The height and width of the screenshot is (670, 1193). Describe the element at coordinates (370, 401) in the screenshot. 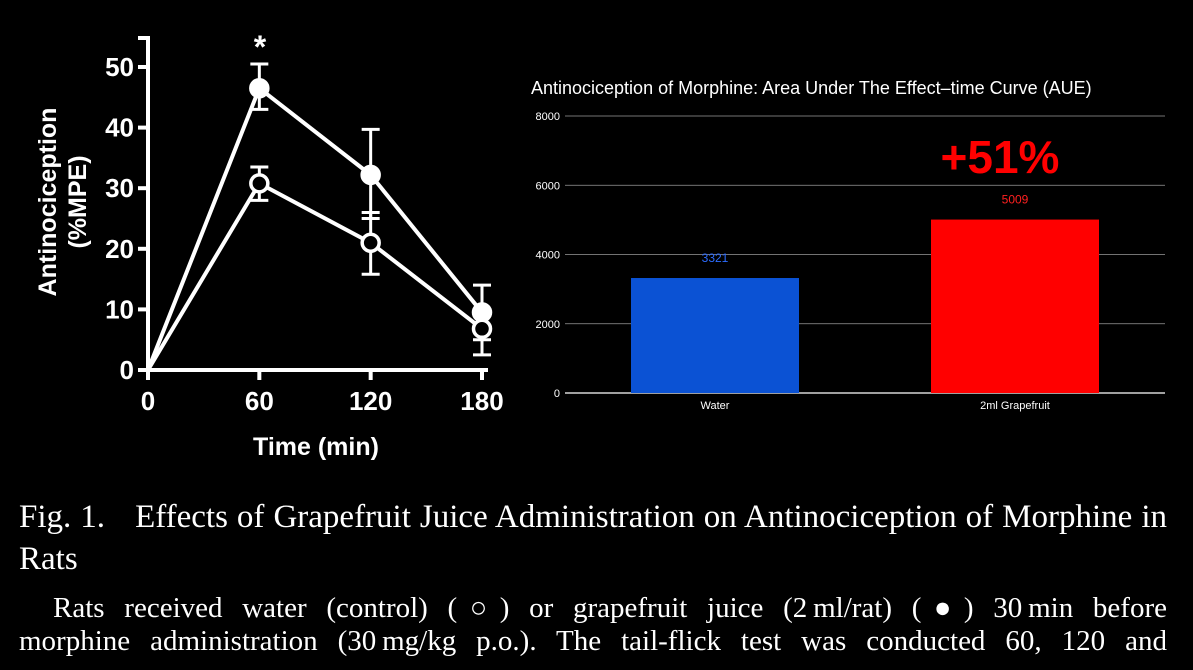

I see `x-tick-label: 120` at that location.